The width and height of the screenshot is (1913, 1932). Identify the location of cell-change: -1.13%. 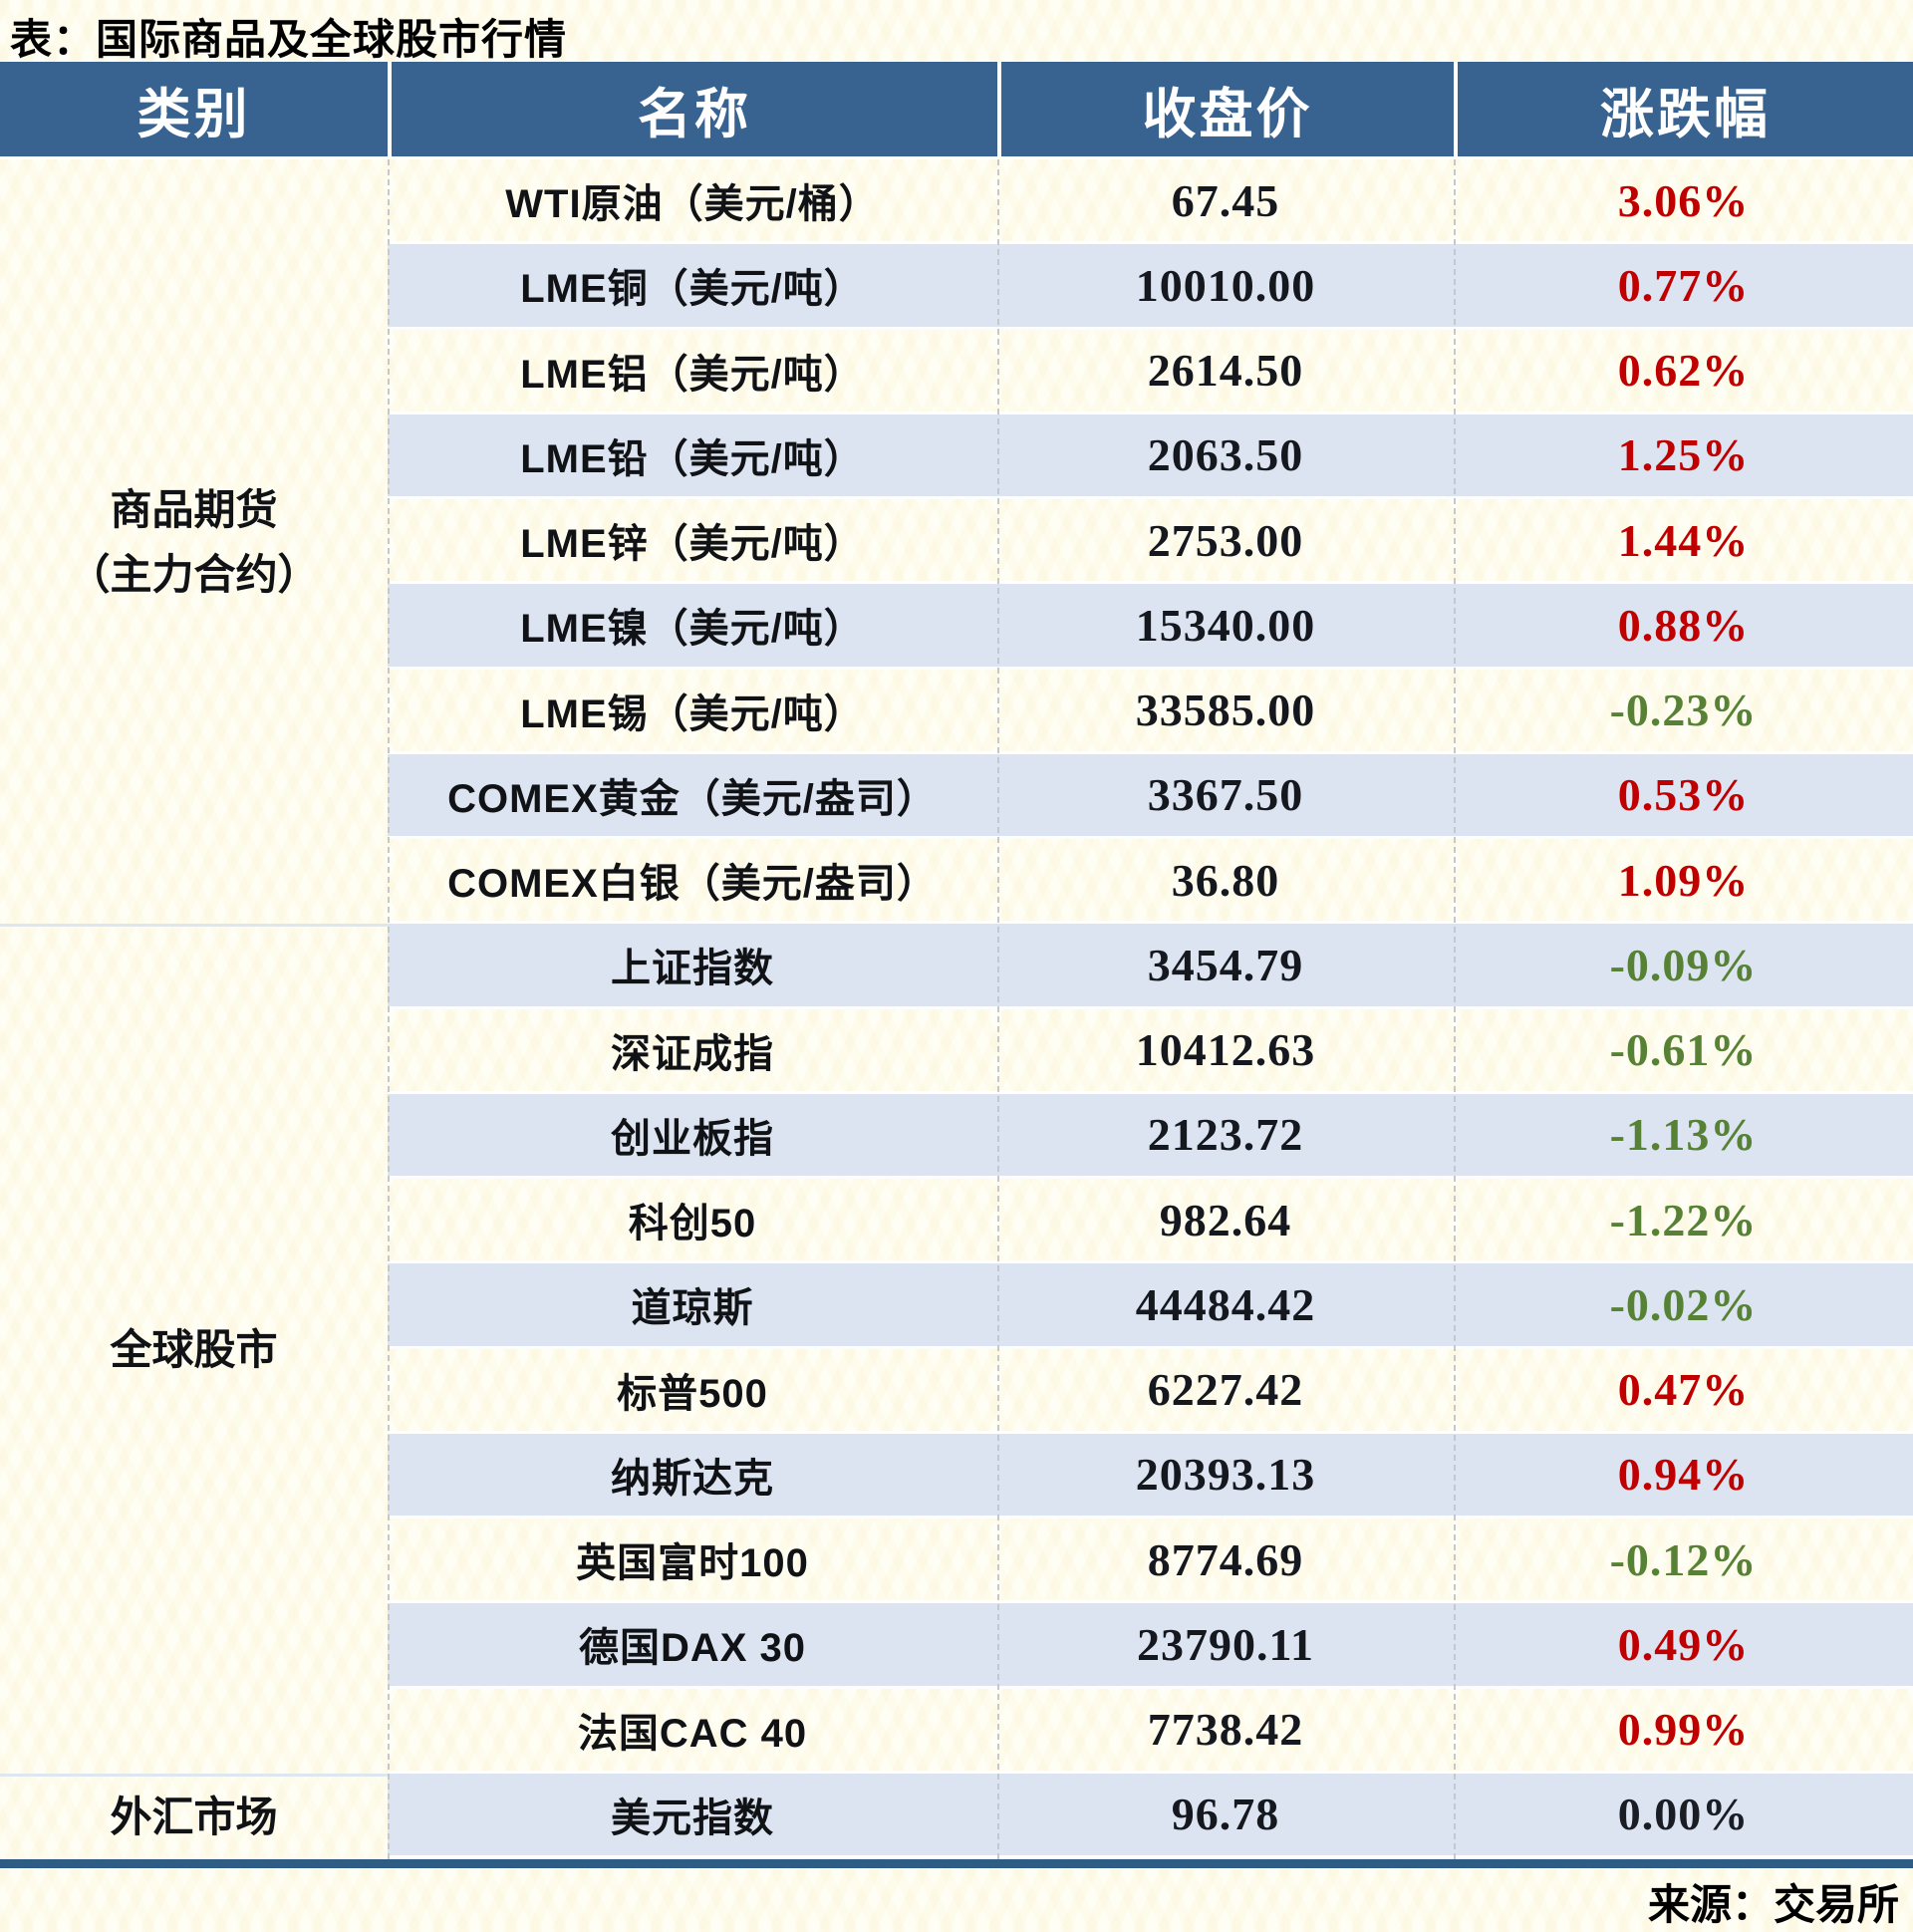
(1683, 1136).